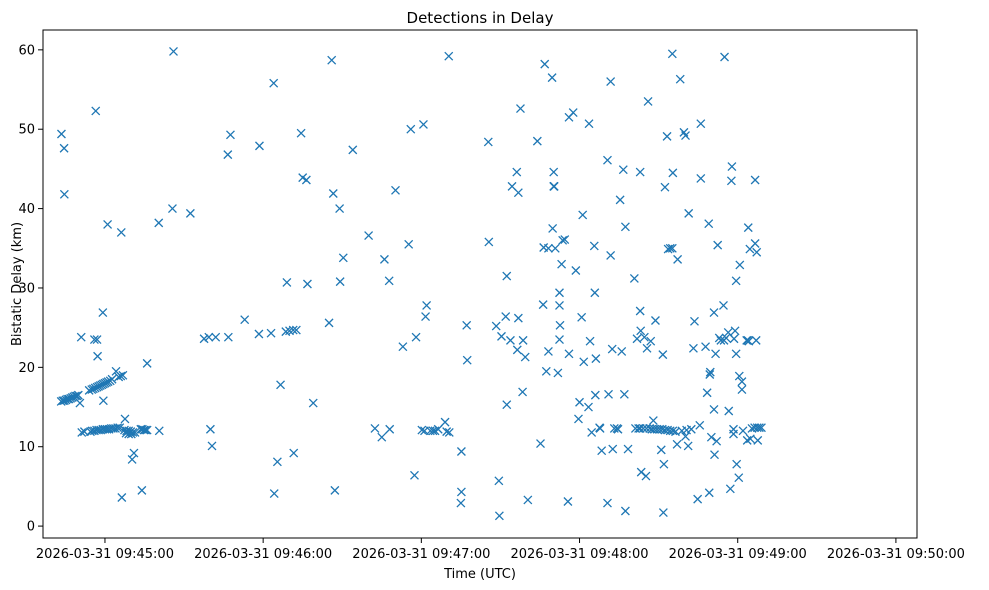 This screenshot has height=590, width=989. I want to click on y-tick-label: 0, so click(31, 527).